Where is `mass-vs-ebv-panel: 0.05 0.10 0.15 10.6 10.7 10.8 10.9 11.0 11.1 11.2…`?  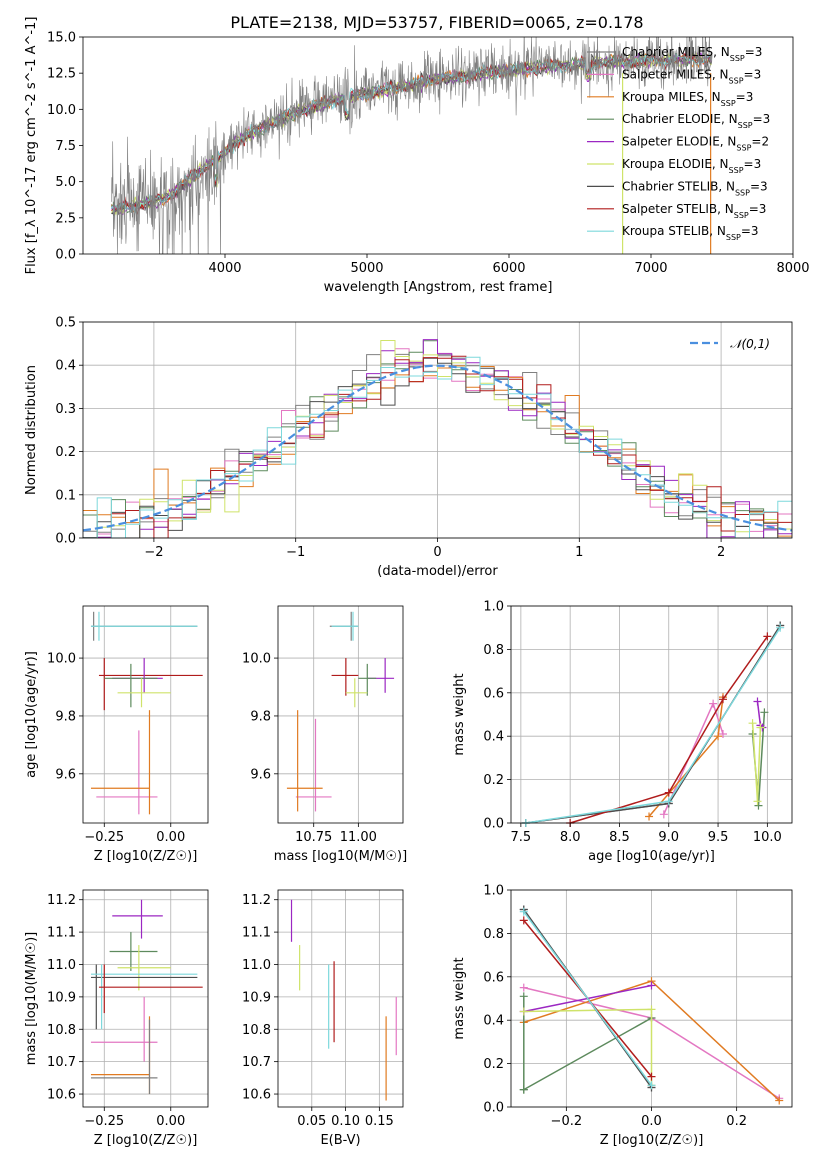
mass-vs-ebv-panel: 0.05 0.10 0.15 10.6 10.7 10.8 10.9 11.0 11.1 11.2… is located at coordinates (323, 1018).